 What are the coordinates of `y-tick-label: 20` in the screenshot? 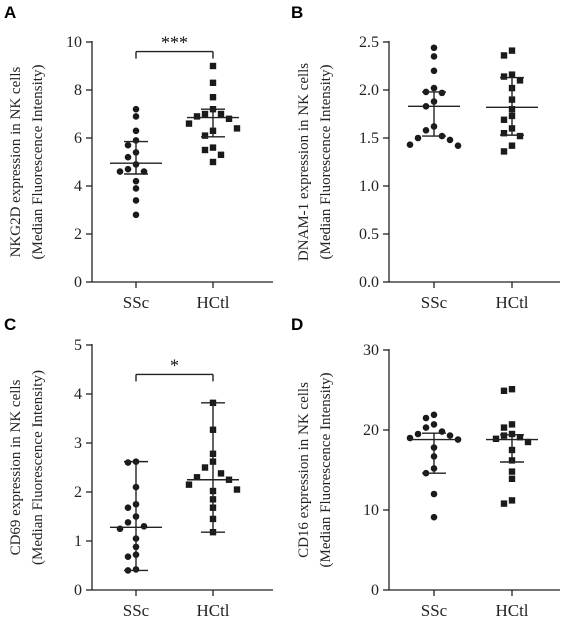 It's located at (371, 430).